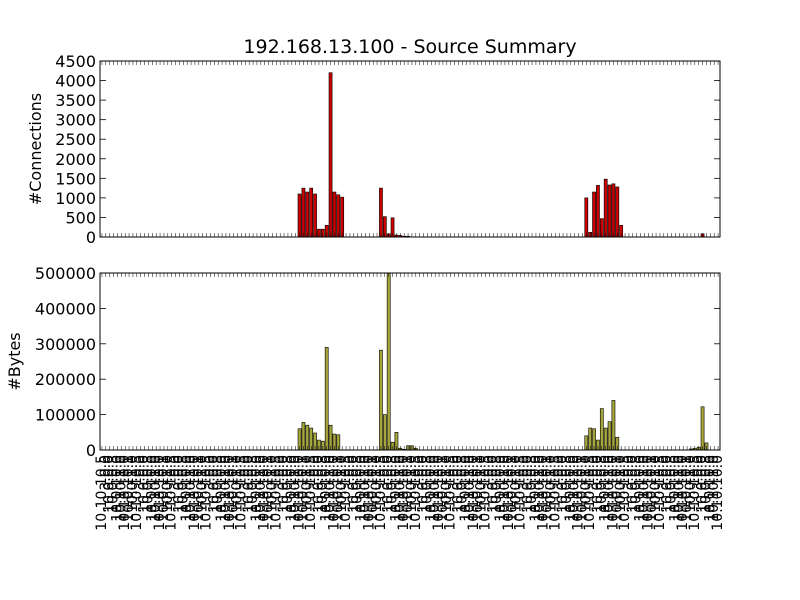 This screenshot has width=800, height=600. Describe the element at coordinates (65, 308) in the screenshot. I see `bytes-y-tick-label: 400000` at that location.